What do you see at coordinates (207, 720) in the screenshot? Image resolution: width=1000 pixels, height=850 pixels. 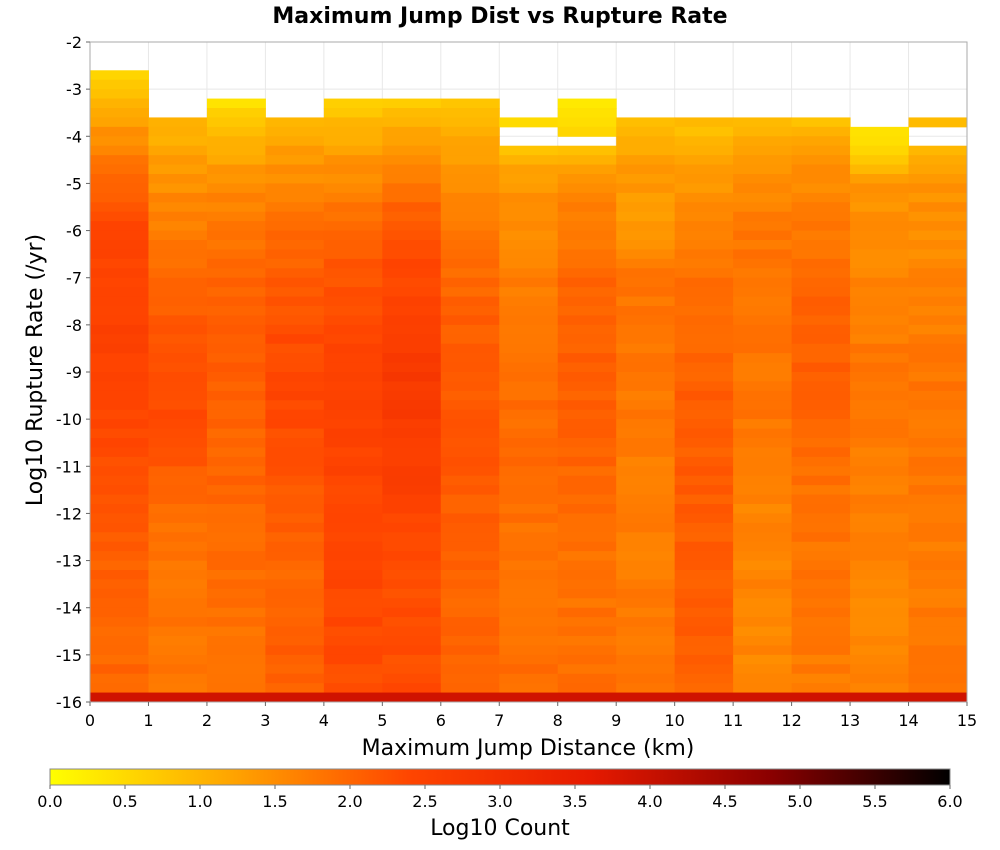 I see `x-tick-label: 2` at bounding box center [207, 720].